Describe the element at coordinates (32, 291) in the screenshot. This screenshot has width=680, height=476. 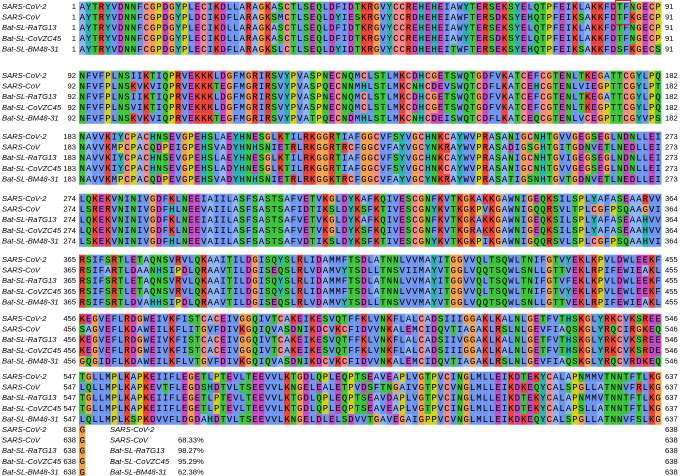
I see `sequence-name: Bat-SL-CoVZC45` at that location.